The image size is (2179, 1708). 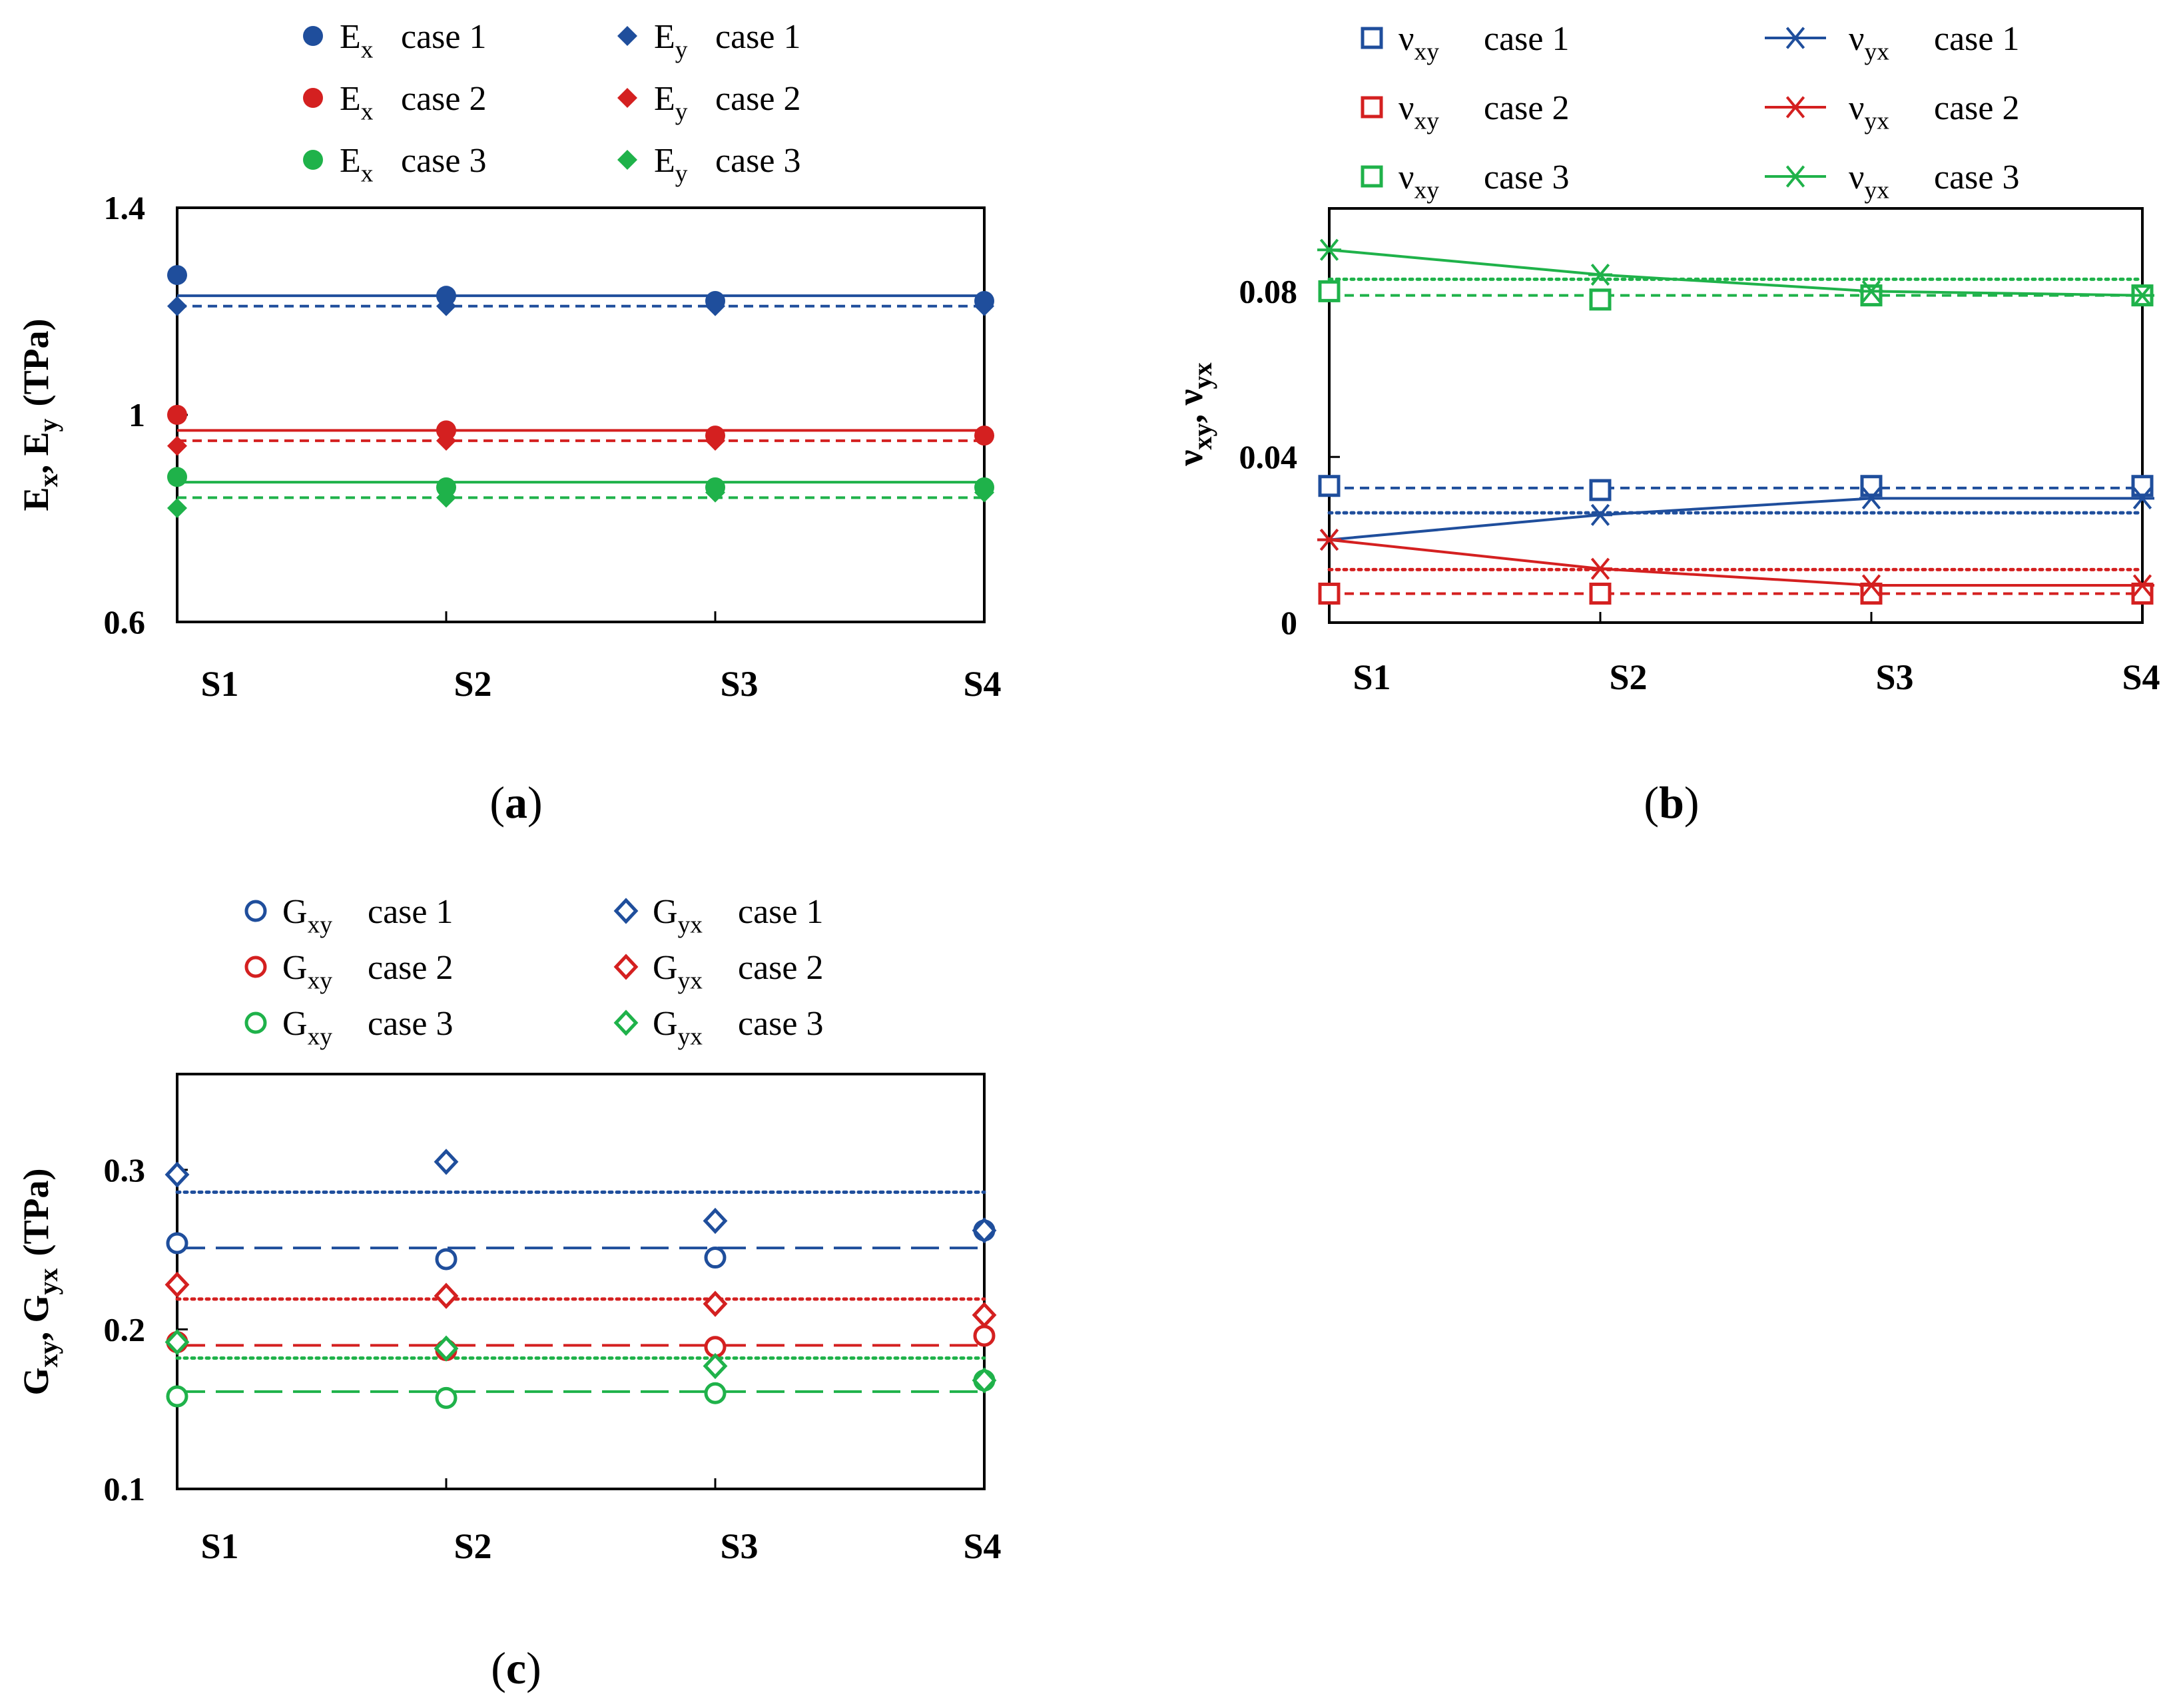 What do you see at coordinates (394, 165) in the screenshot?
I see `legend-item: Ex case 3` at bounding box center [394, 165].